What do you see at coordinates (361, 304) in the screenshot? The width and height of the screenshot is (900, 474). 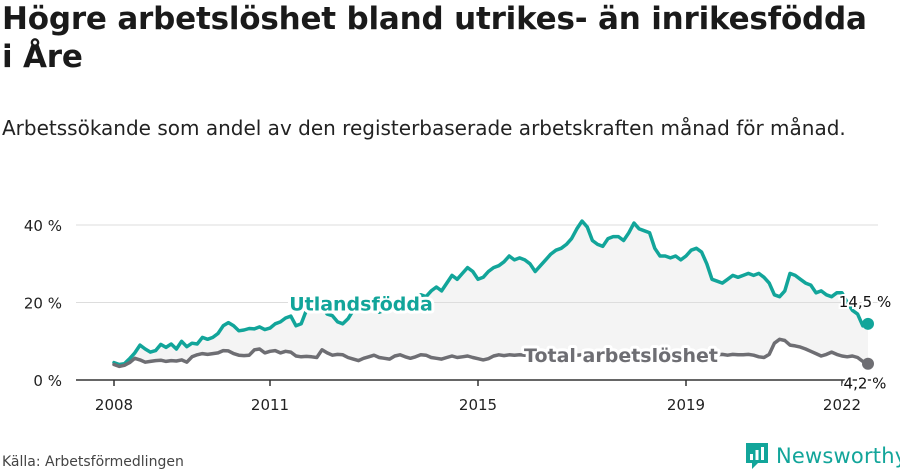 I see `series-label-utlandsfodda: Utlandsfödda` at bounding box center [361, 304].